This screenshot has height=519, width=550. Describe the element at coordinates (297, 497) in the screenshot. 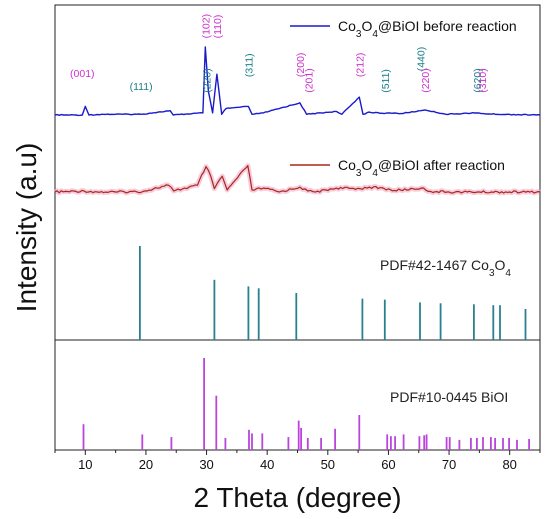

I see `x-axis-title: 2 Theta (degree)` at that location.